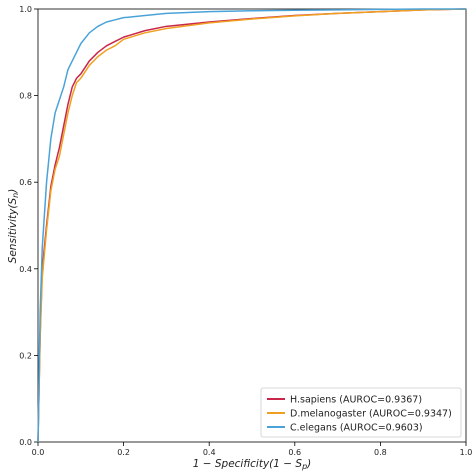 Image resolution: width=474 pixels, height=474 pixels. Describe the element at coordinates (356, 428) in the screenshot. I see `legend-label: C.elegans (AUROC=0.9603)` at that location.